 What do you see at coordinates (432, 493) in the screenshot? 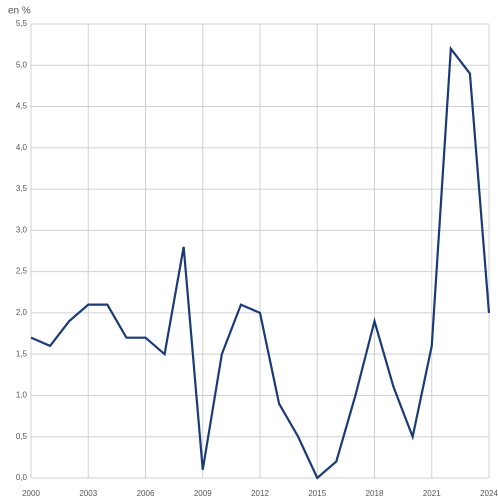
I see `x-tick-label: 2021` at bounding box center [432, 493].